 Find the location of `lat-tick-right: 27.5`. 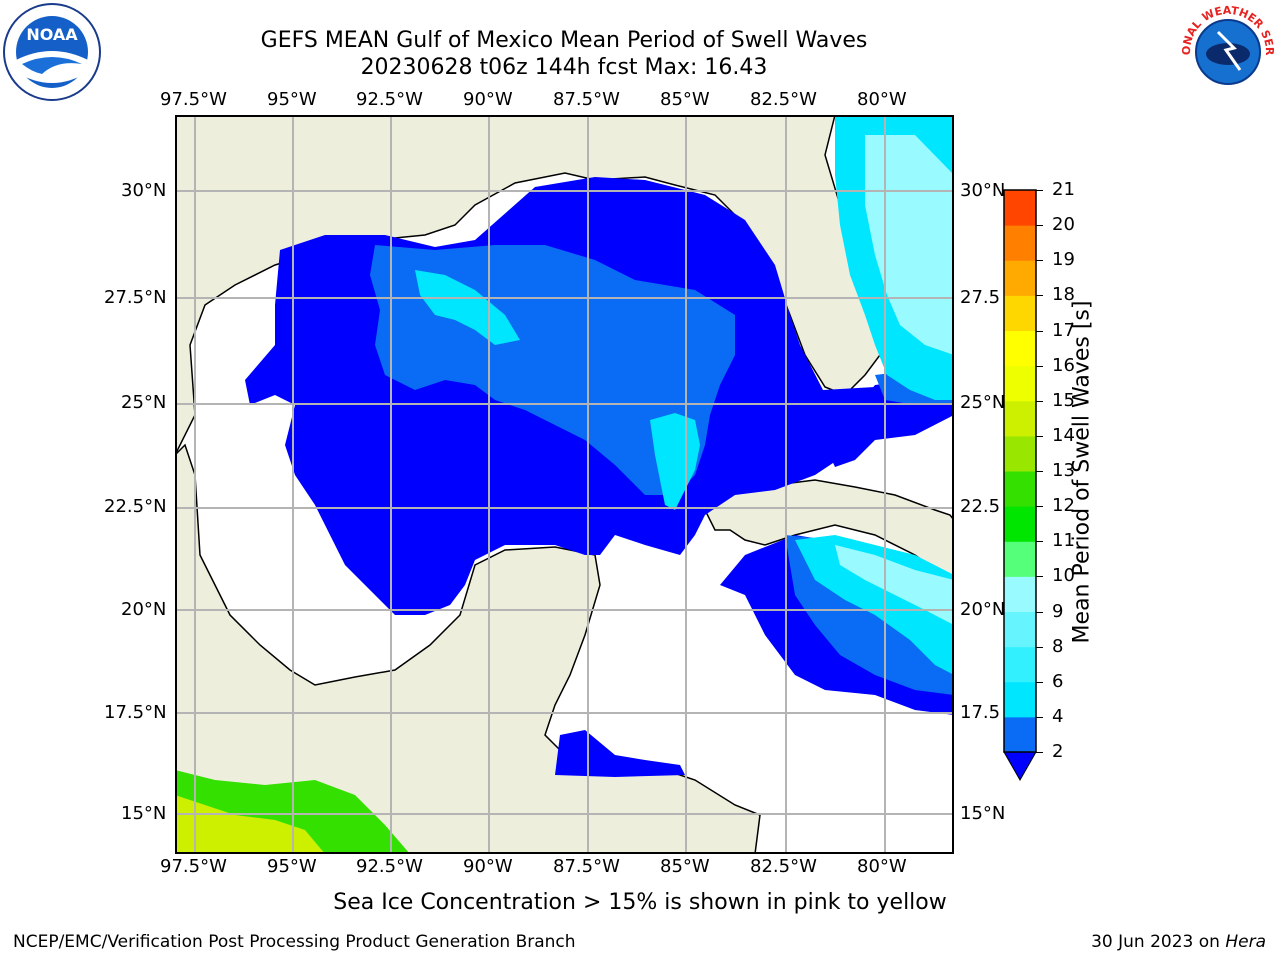

lat-tick-right: 27.5 is located at coordinates (980, 297).